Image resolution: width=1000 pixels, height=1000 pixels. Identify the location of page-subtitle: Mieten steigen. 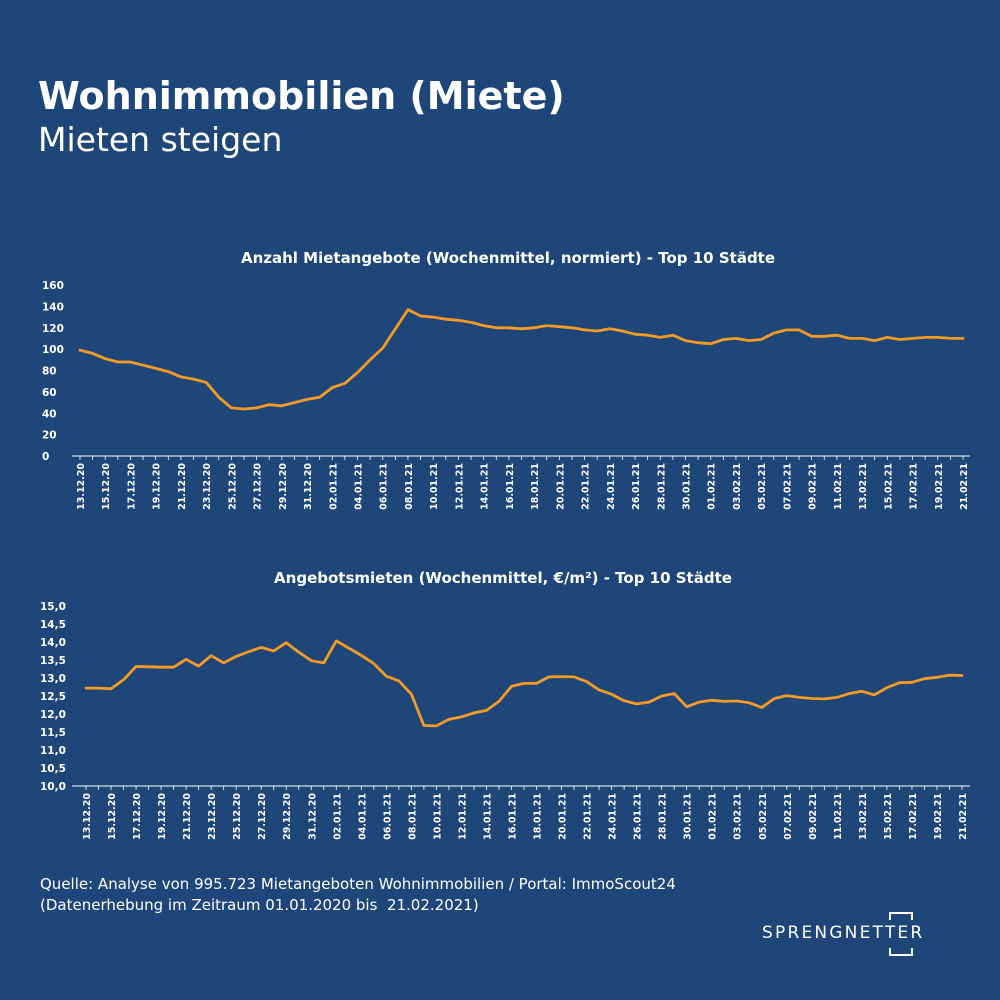
(160, 139).